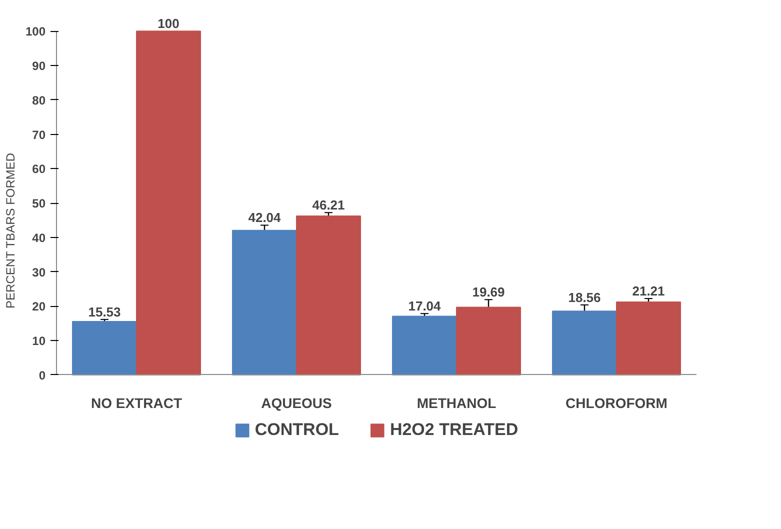 This screenshot has height=529, width=781. I want to click on data-label: 17.04, so click(425, 306).